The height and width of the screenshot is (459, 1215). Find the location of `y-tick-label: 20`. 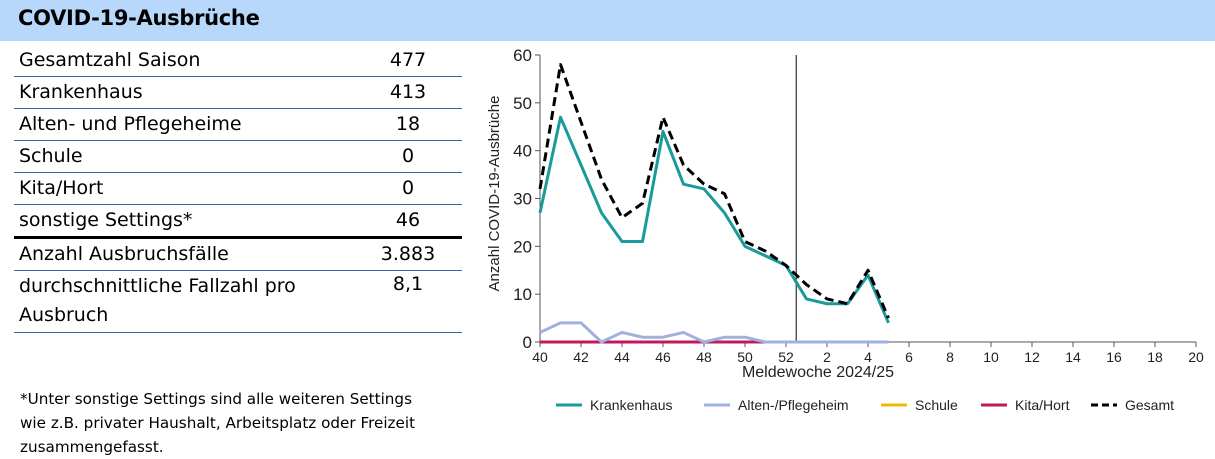

y-tick-label: 20 is located at coordinates (522, 246).